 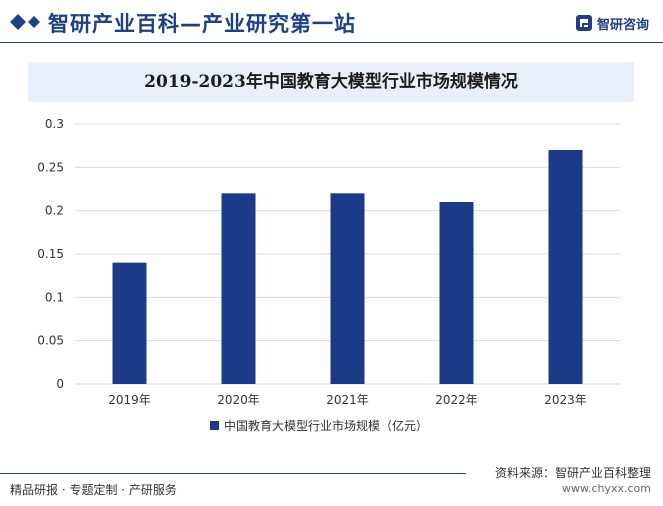 What do you see at coordinates (622, 25) in the screenshot?
I see `logo-text: 智研咨询` at bounding box center [622, 25].